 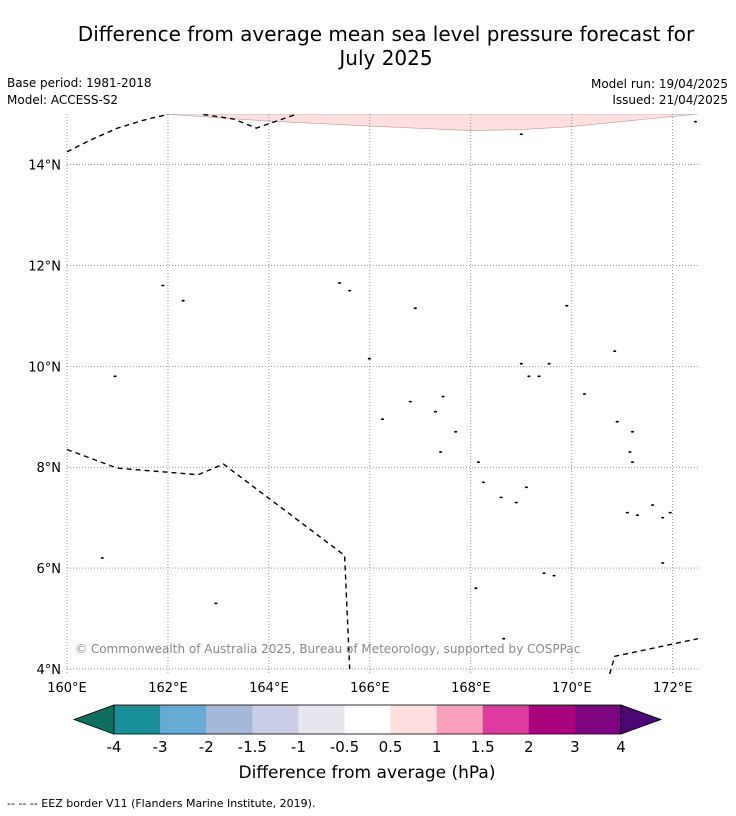 What do you see at coordinates (160, 747) in the screenshot?
I see `colorbar-tick-label: -3` at bounding box center [160, 747].